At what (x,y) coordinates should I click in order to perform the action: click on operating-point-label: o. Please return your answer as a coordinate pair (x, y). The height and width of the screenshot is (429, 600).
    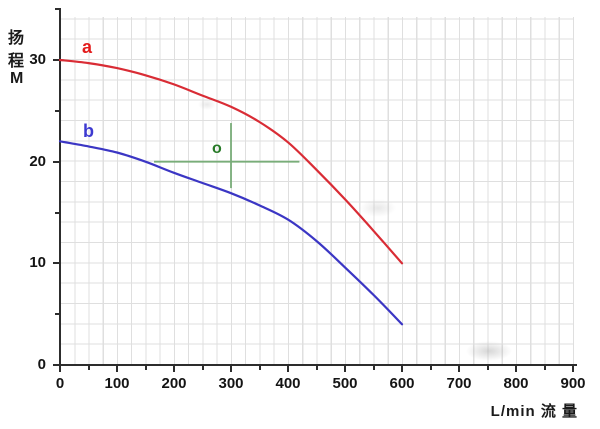
    Looking at the image, I should click on (217, 149).